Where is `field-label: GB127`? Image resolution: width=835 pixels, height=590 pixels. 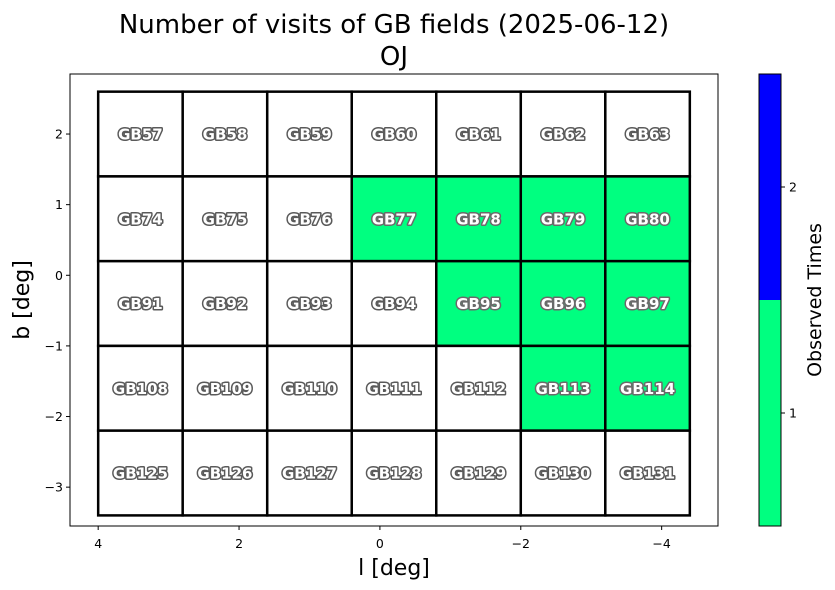 field-label: GB127 is located at coordinates (309, 474).